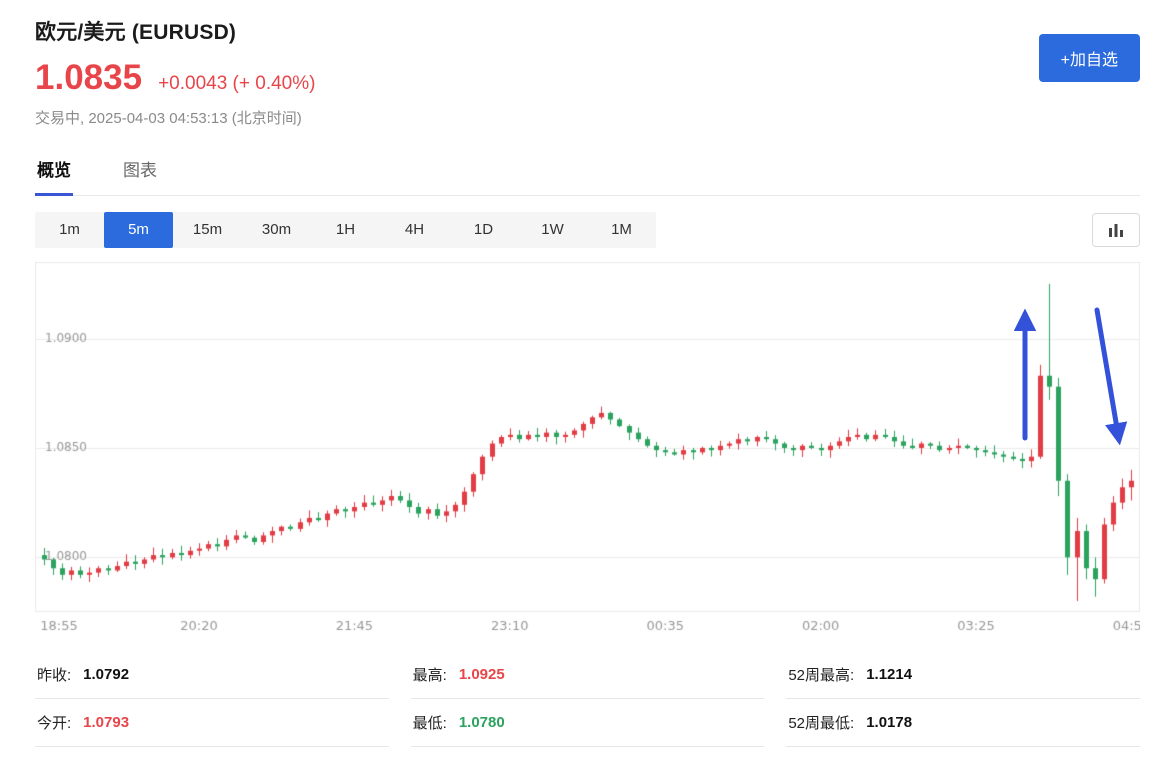 This screenshot has height=769, width=1157. I want to click on stat-value: 1.0780, so click(481, 722).